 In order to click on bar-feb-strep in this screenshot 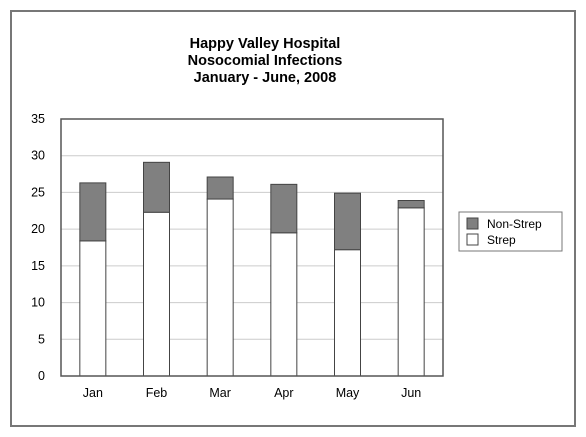, I will do `click(156, 294)`.